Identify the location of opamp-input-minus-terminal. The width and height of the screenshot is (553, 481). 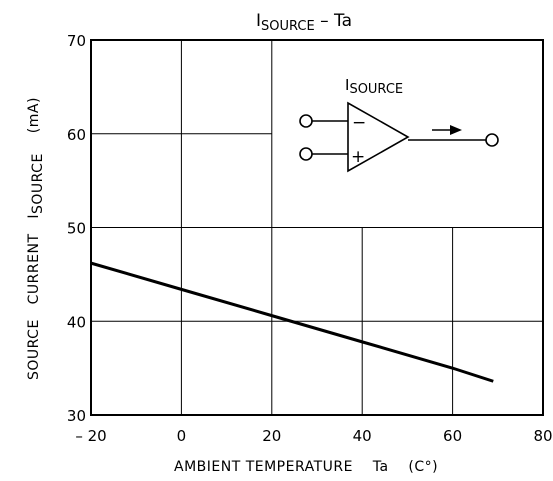
(306, 121).